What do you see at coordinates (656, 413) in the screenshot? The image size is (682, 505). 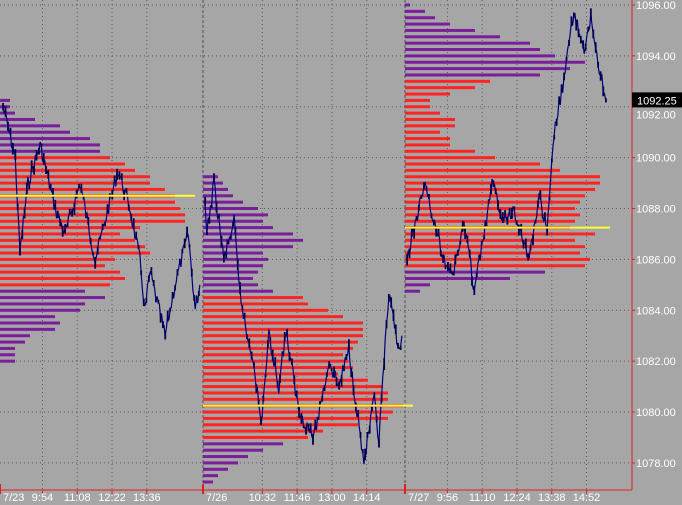 I see `y-tick-label: 1080.00` at bounding box center [656, 413].